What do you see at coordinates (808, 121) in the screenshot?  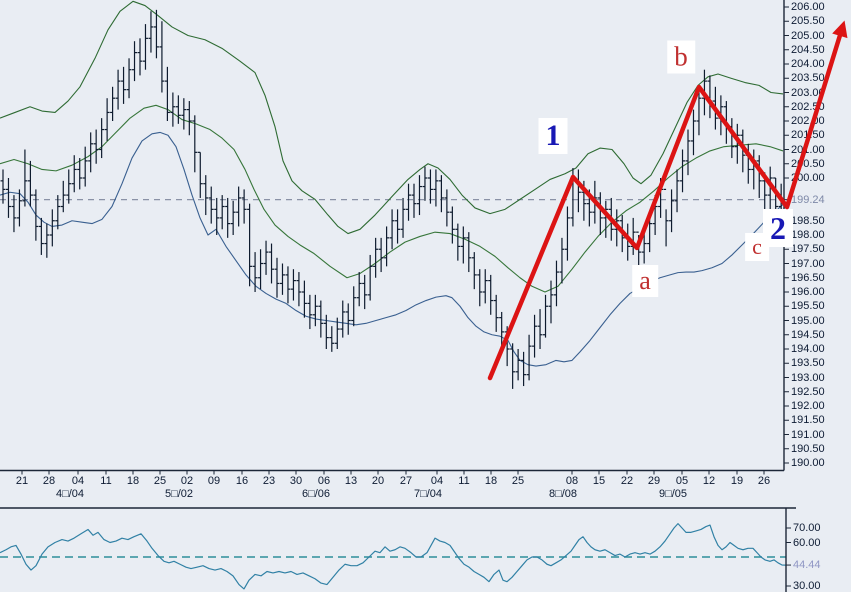 I see `price-axis-label: 202.00` at bounding box center [808, 121].